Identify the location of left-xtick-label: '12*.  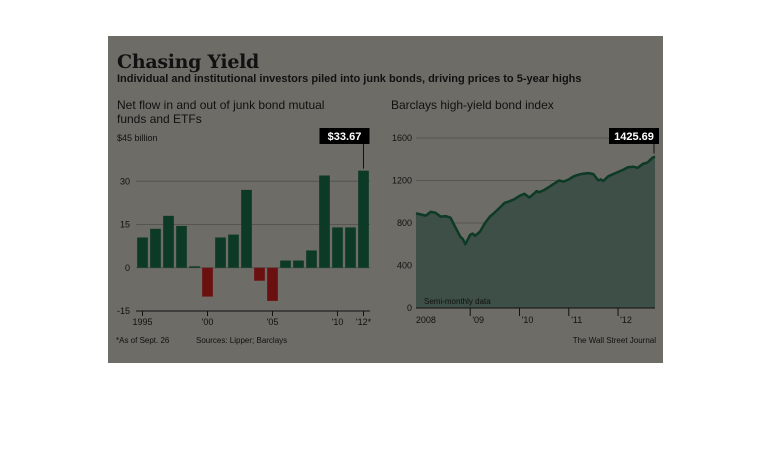
(364, 322).